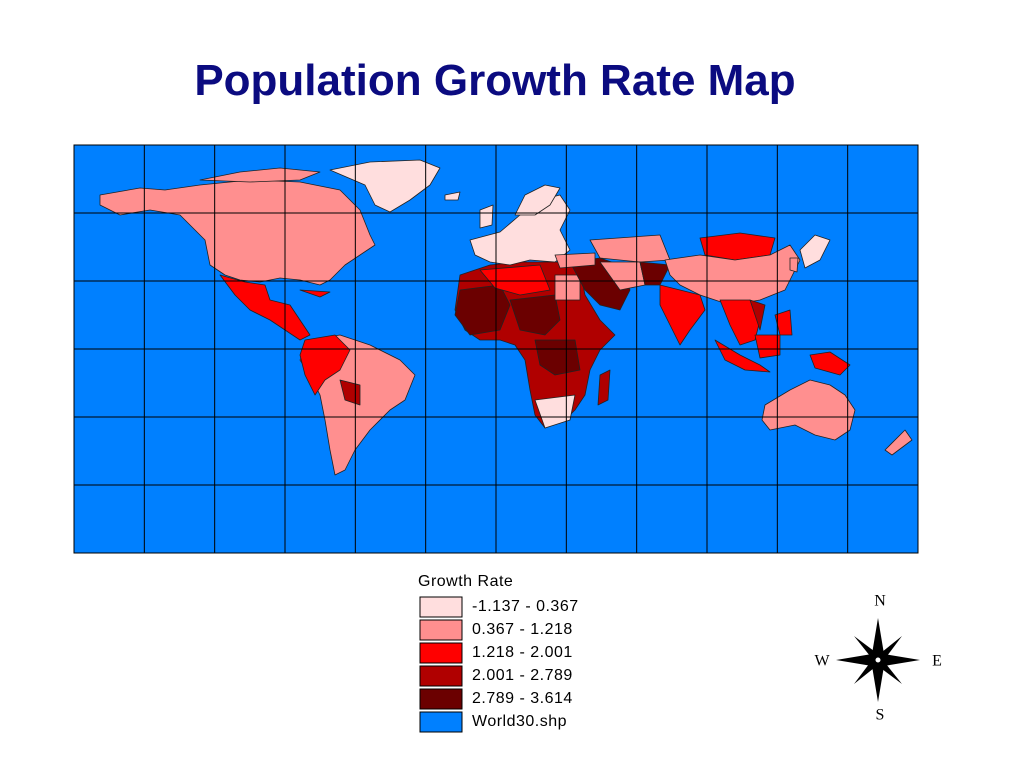 This screenshot has width=1024, height=768. Describe the element at coordinates (525, 606) in the screenshot. I see `legend-label: -1.137 - 0.367` at that location.